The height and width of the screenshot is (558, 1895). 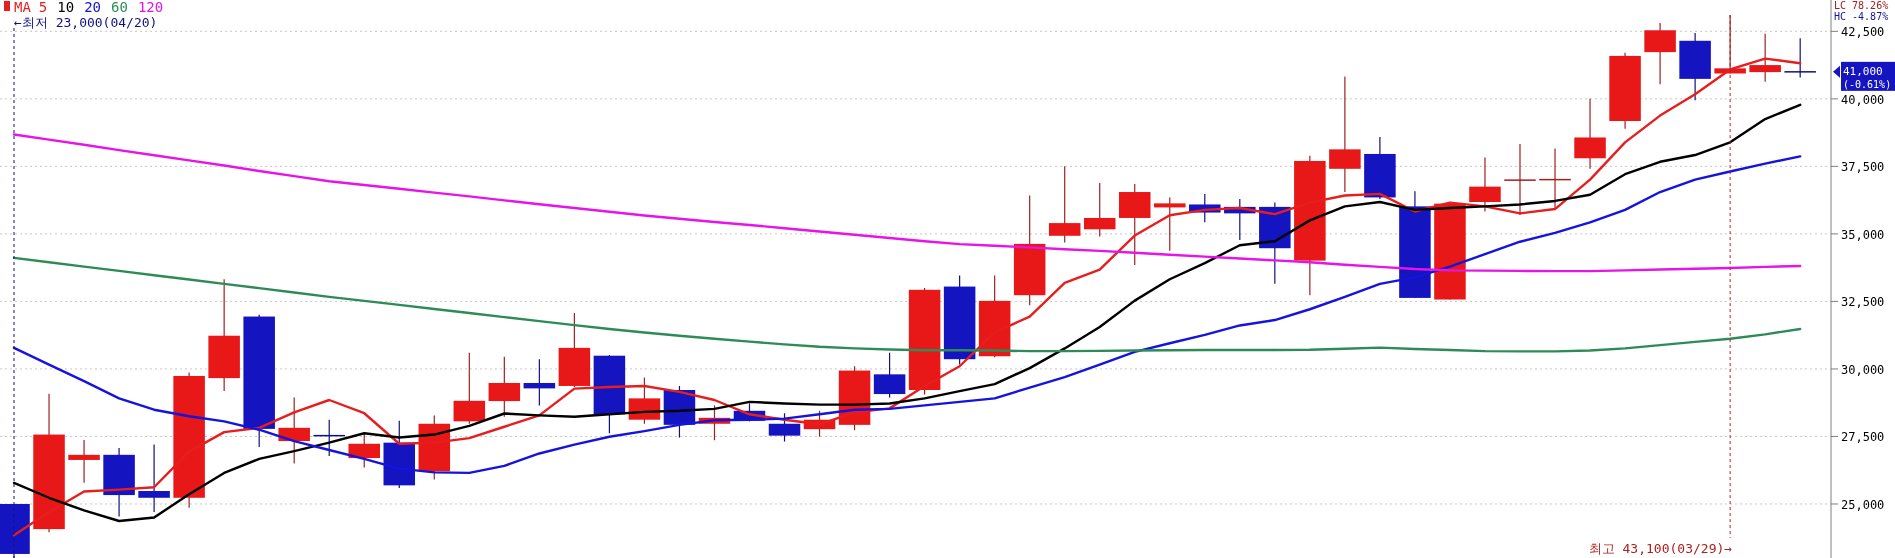 I want to click on y-tick-label: 35,000, so click(x=1863, y=234).